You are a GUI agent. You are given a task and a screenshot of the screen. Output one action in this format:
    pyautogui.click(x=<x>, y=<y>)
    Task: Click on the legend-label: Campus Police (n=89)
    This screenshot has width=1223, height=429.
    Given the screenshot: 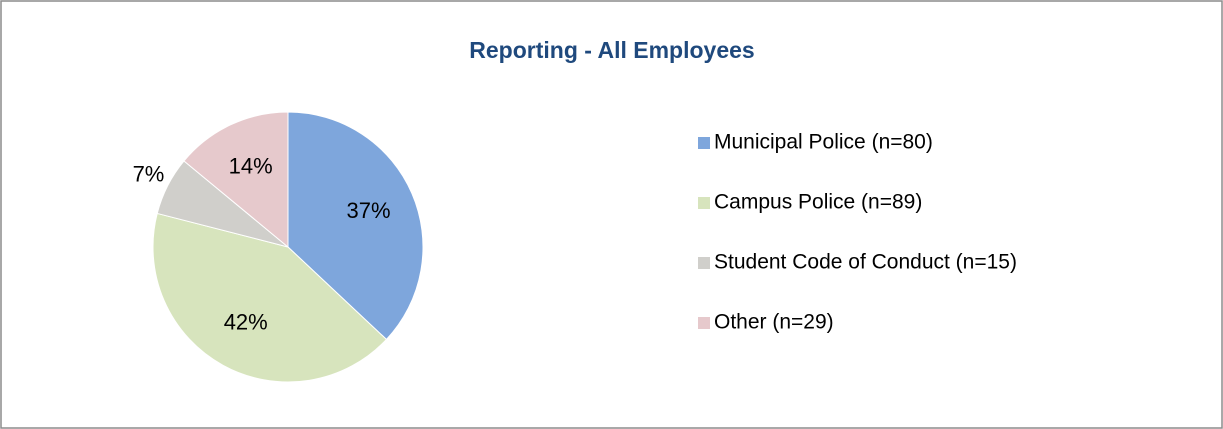 What is the action you would take?
    pyautogui.click(x=818, y=202)
    